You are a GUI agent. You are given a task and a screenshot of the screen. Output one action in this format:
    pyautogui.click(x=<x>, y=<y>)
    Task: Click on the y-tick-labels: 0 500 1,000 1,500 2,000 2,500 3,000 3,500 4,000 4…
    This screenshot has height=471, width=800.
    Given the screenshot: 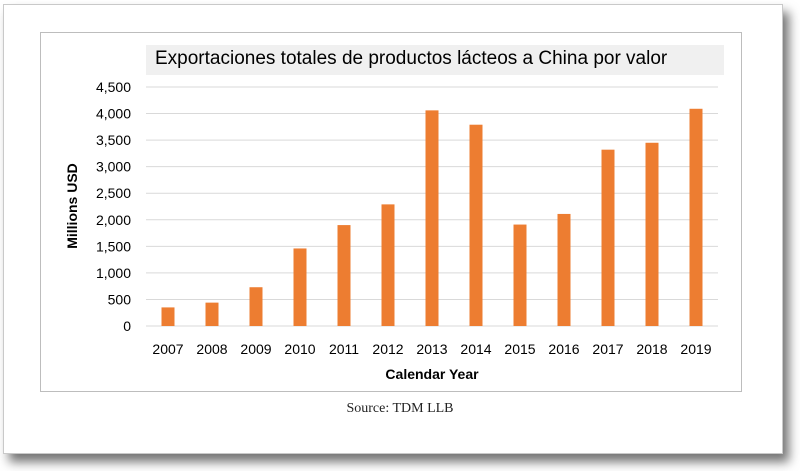 What is the action you would take?
    pyautogui.click(x=113, y=206)
    